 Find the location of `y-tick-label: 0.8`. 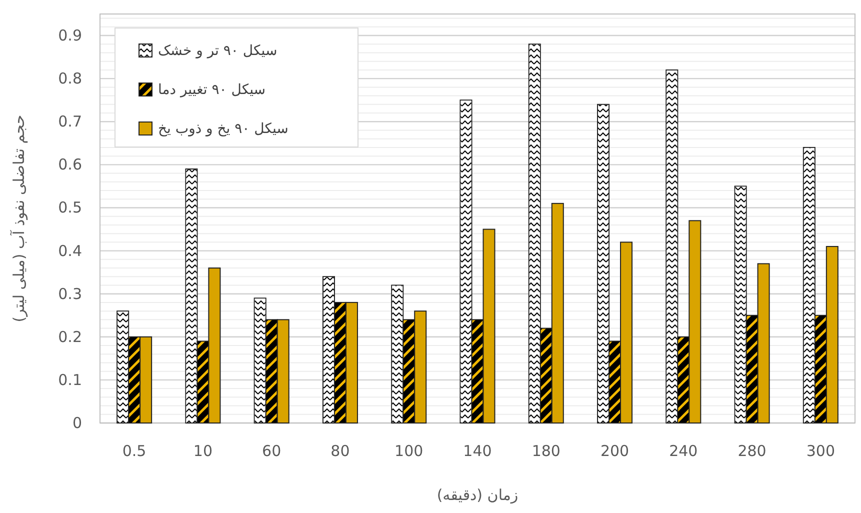

y-tick-label: 0.8 is located at coordinates (70, 79).